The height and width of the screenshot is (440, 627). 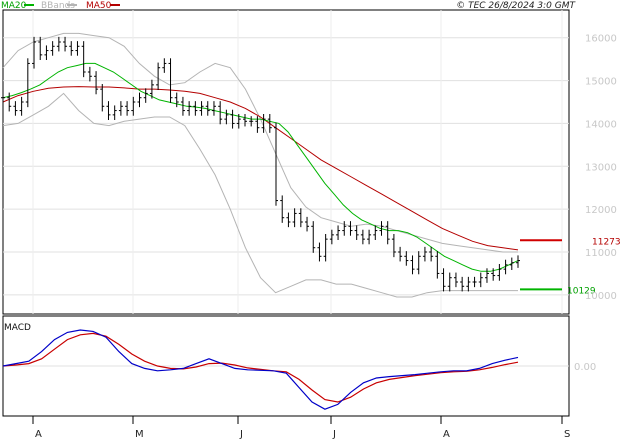 I want to click on price-y-tick-label: 12000, so click(x=601, y=210).